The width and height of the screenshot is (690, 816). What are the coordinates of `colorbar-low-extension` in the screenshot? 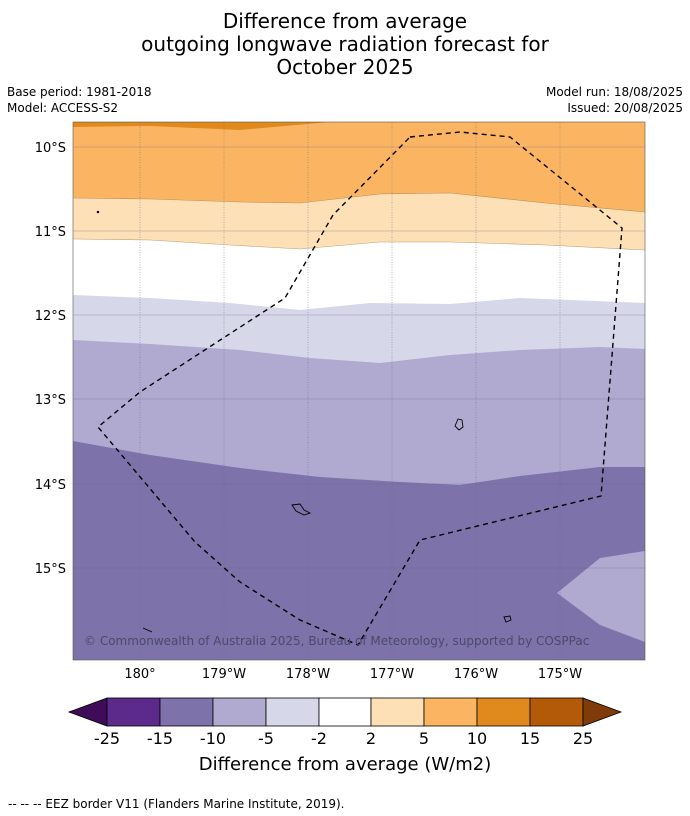 It's located at (87, 712).